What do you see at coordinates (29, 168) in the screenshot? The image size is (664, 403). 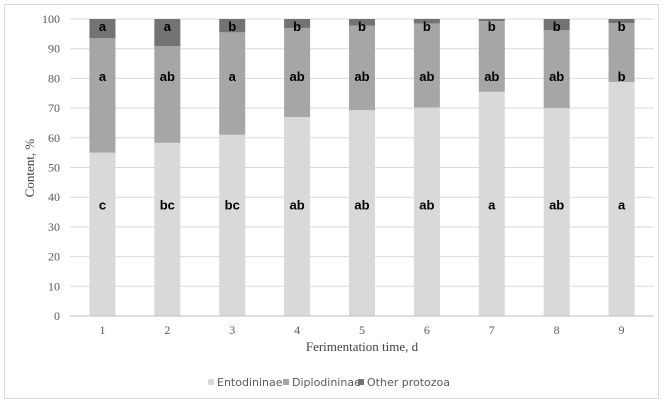 I see `y-axis-title: Content, %` at bounding box center [29, 168].